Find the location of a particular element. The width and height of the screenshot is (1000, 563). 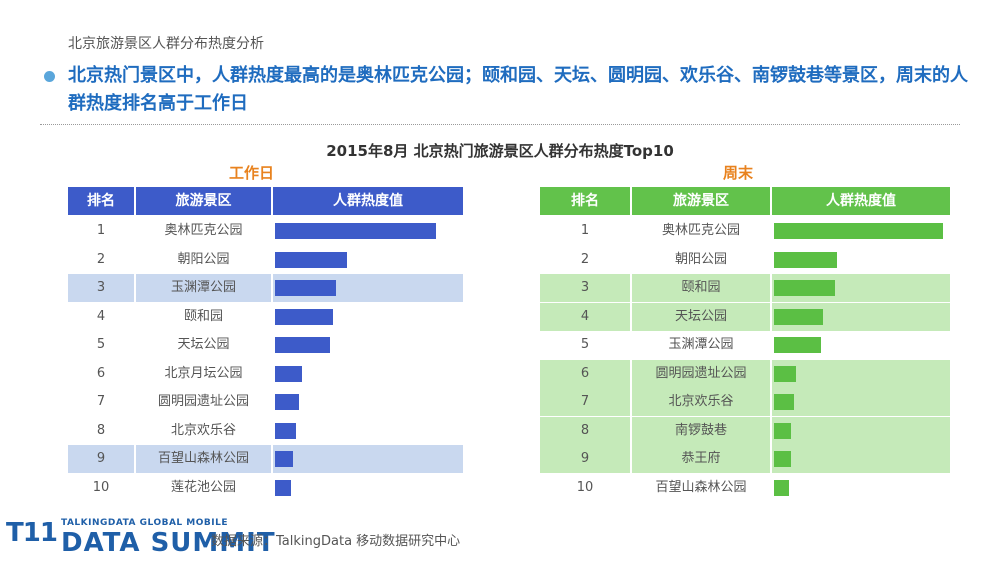

rank-cell: 1 is located at coordinates (101, 230).